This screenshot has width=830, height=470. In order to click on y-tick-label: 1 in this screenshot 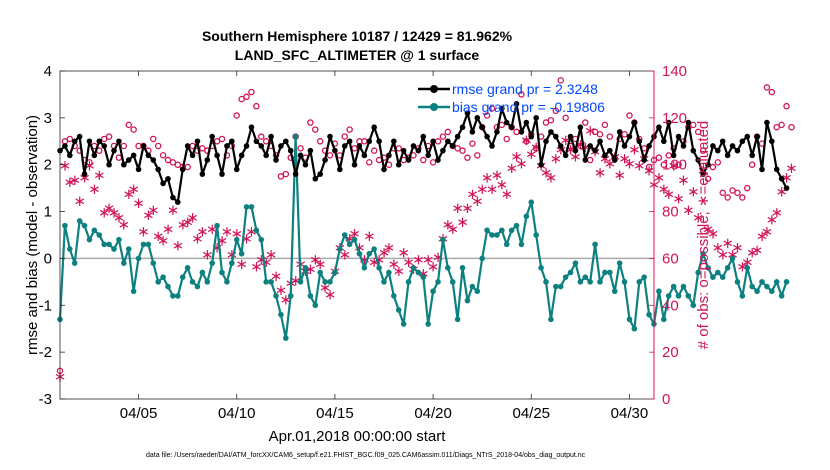, I will do `click(48, 212)`.